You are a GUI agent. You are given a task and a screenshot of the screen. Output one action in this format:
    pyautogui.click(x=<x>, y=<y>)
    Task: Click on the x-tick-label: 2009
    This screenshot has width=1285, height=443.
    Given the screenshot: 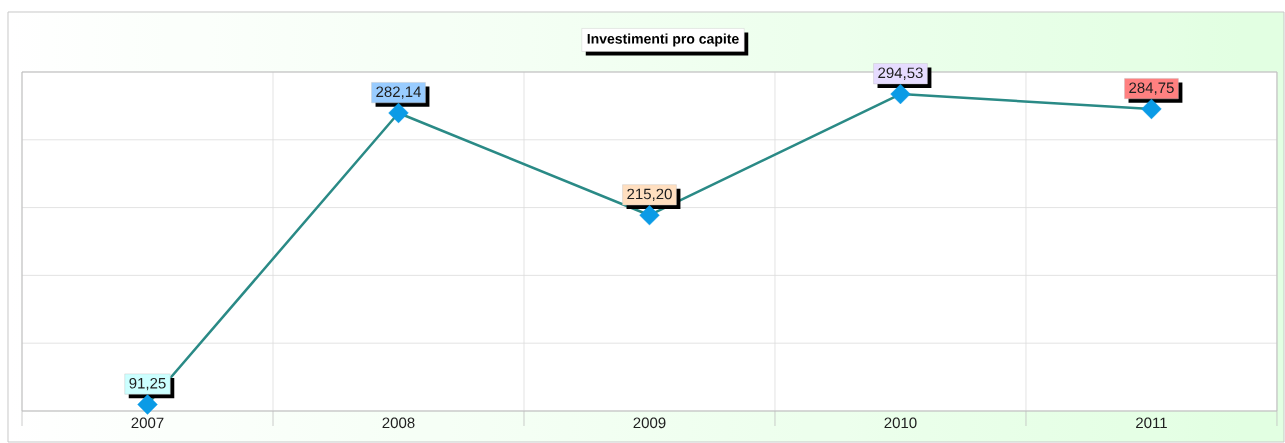 What is the action you would take?
    pyautogui.click(x=649, y=423)
    